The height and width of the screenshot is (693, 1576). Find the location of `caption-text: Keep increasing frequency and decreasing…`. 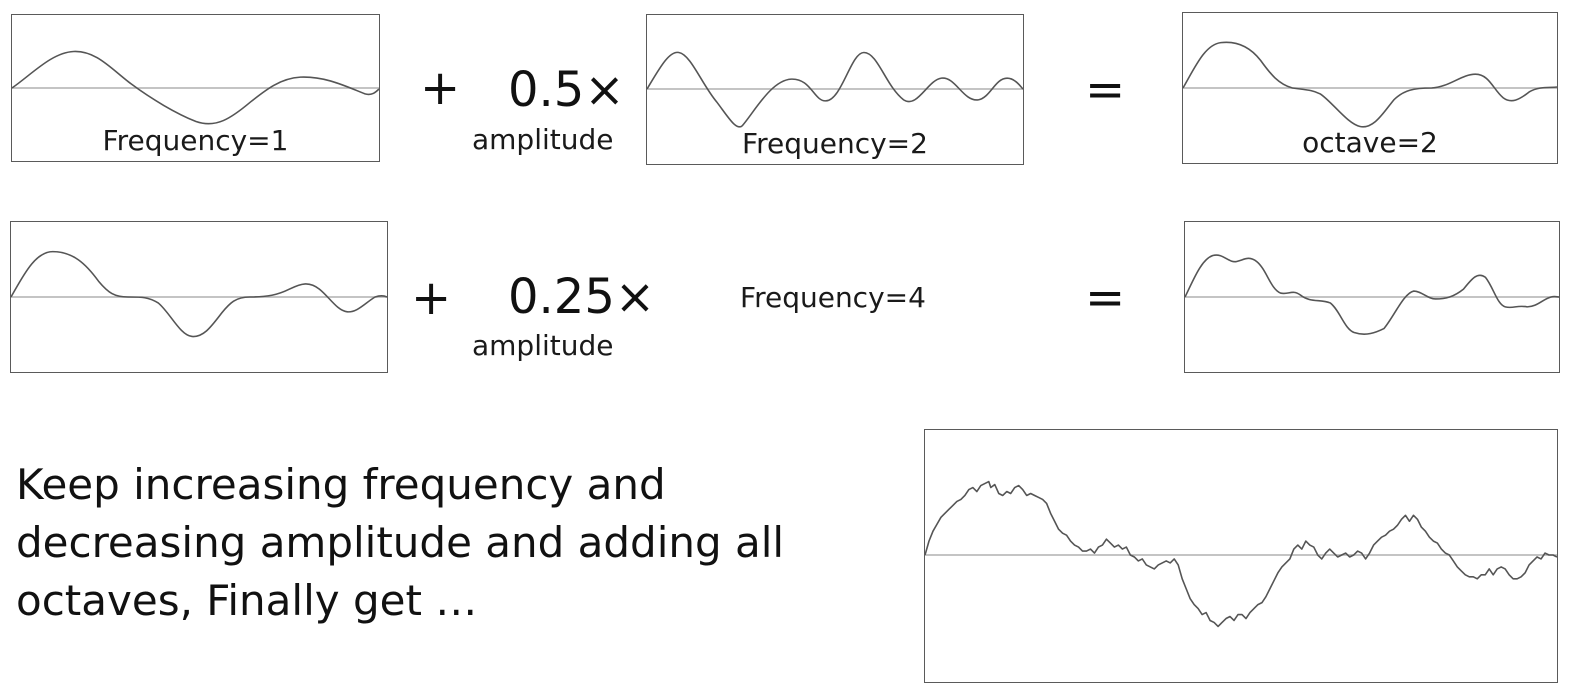

caption-text: Keep increasing frequency and decreasing… is located at coordinates (400, 542).